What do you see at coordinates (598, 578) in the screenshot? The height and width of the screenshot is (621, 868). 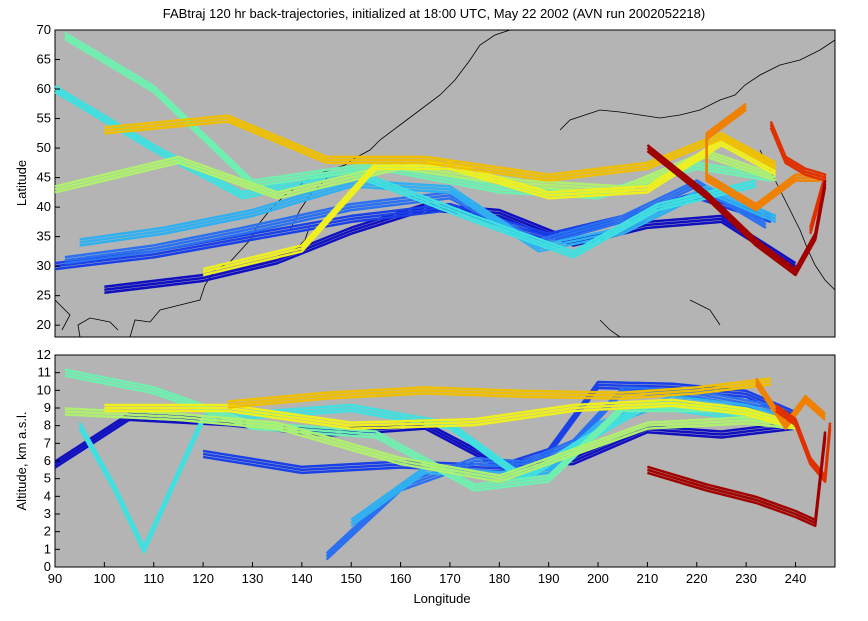 I see `x-tick-label: 200` at bounding box center [598, 578].